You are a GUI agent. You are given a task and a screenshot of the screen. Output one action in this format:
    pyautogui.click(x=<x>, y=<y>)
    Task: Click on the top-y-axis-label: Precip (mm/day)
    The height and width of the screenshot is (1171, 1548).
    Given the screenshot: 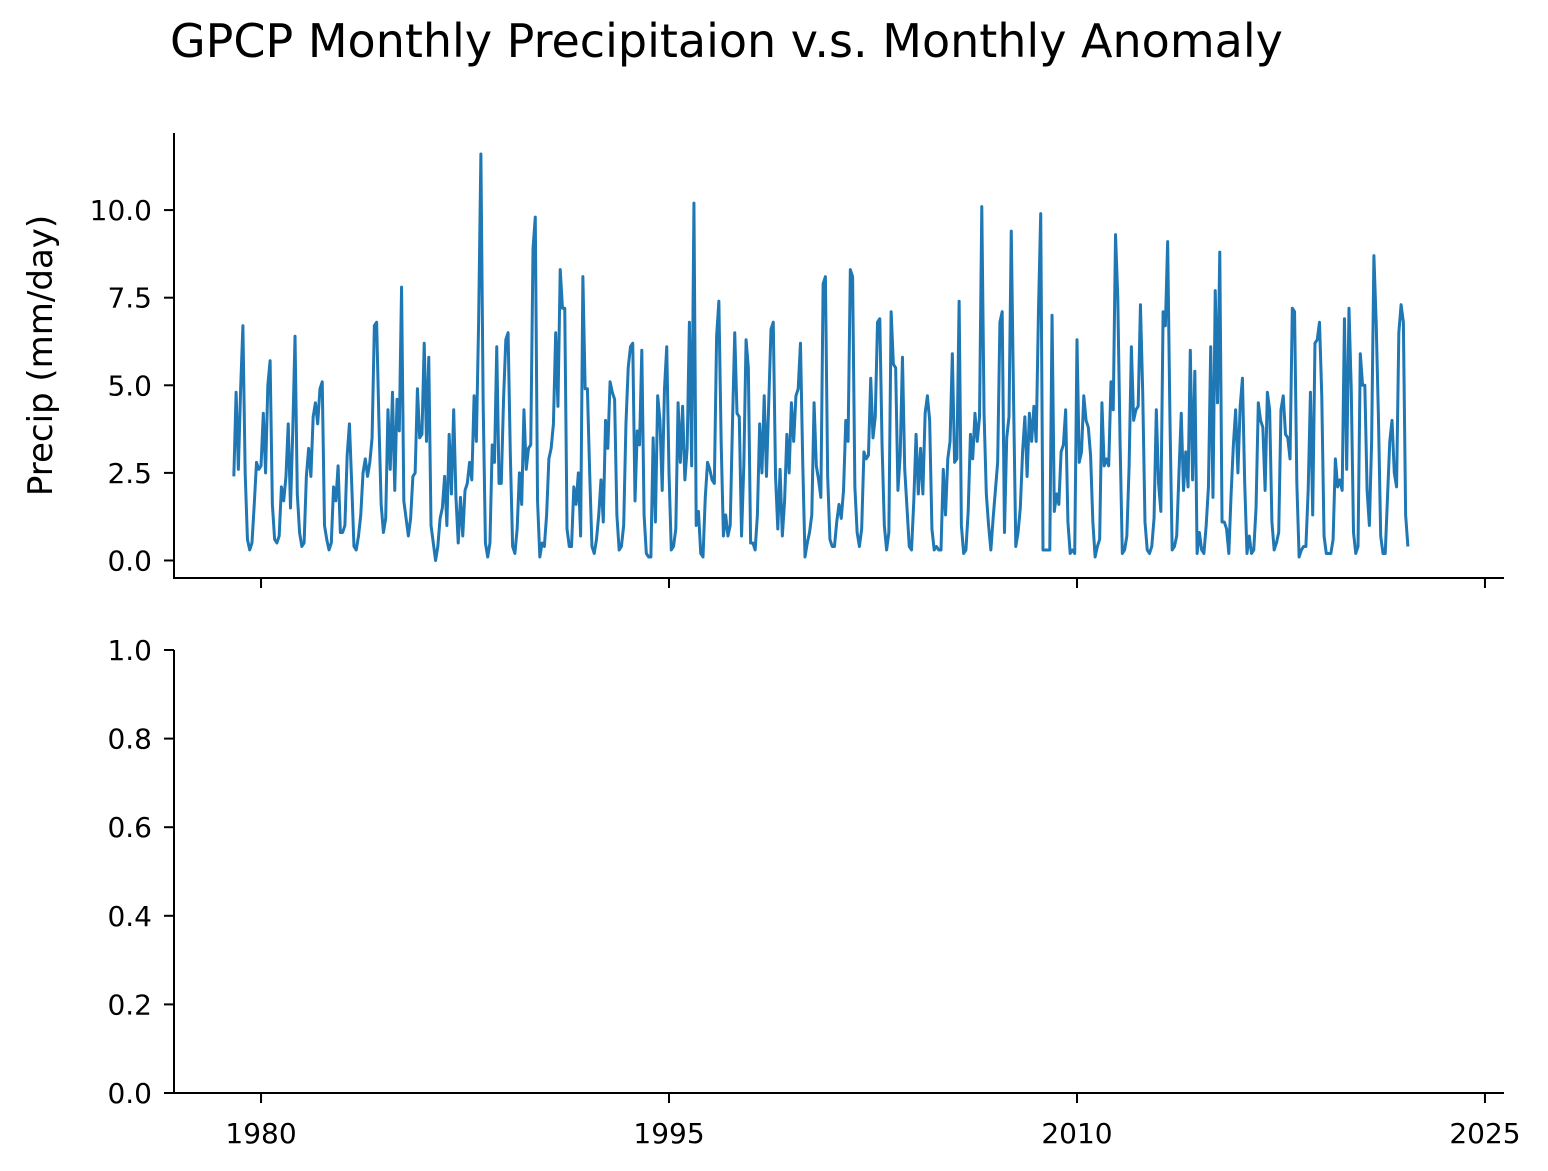 What is the action you would take?
    pyautogui.click(x=41, y=355)
    